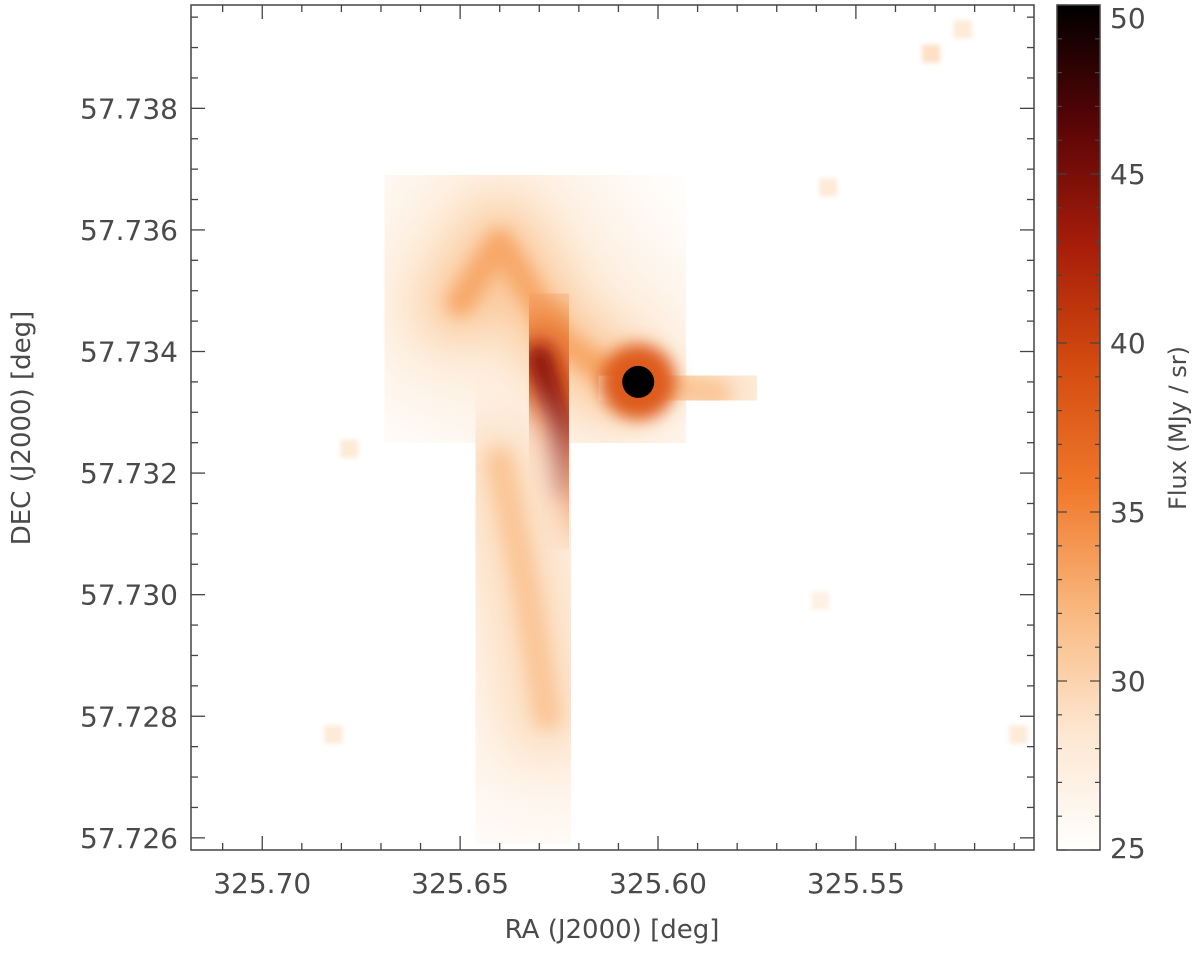  I want to click on colorbar-title: Flux (MJy / sr), so click(1178, 428).